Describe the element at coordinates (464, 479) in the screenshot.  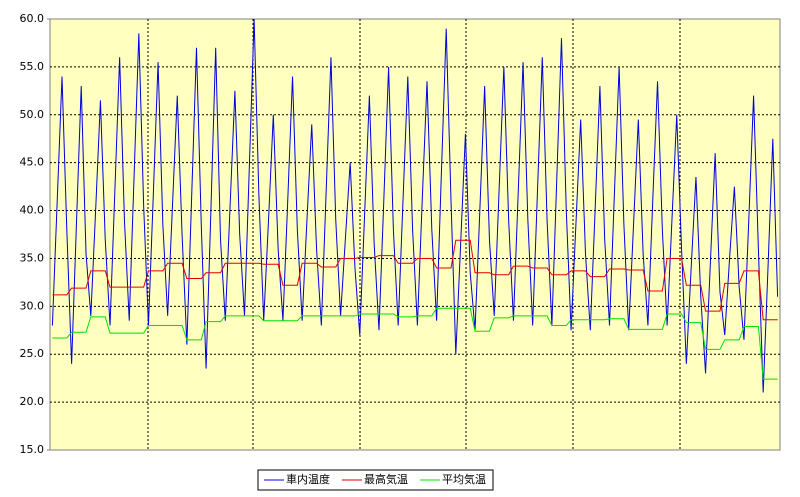
I see `legend-label: 平均気温` at that location.